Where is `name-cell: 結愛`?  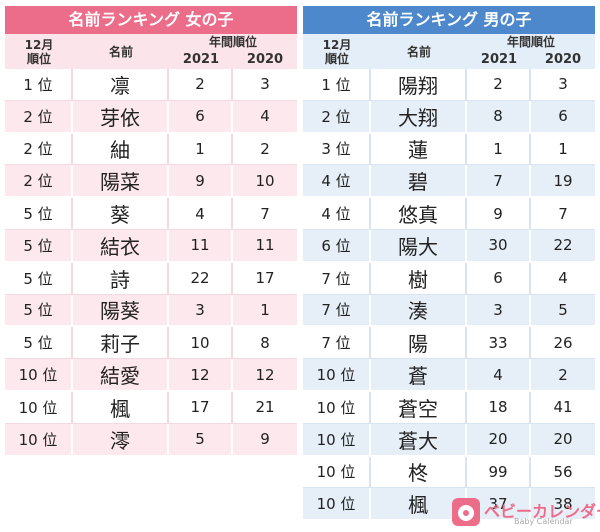
name-cell: 結愛 is located at coordinates (121, 375).